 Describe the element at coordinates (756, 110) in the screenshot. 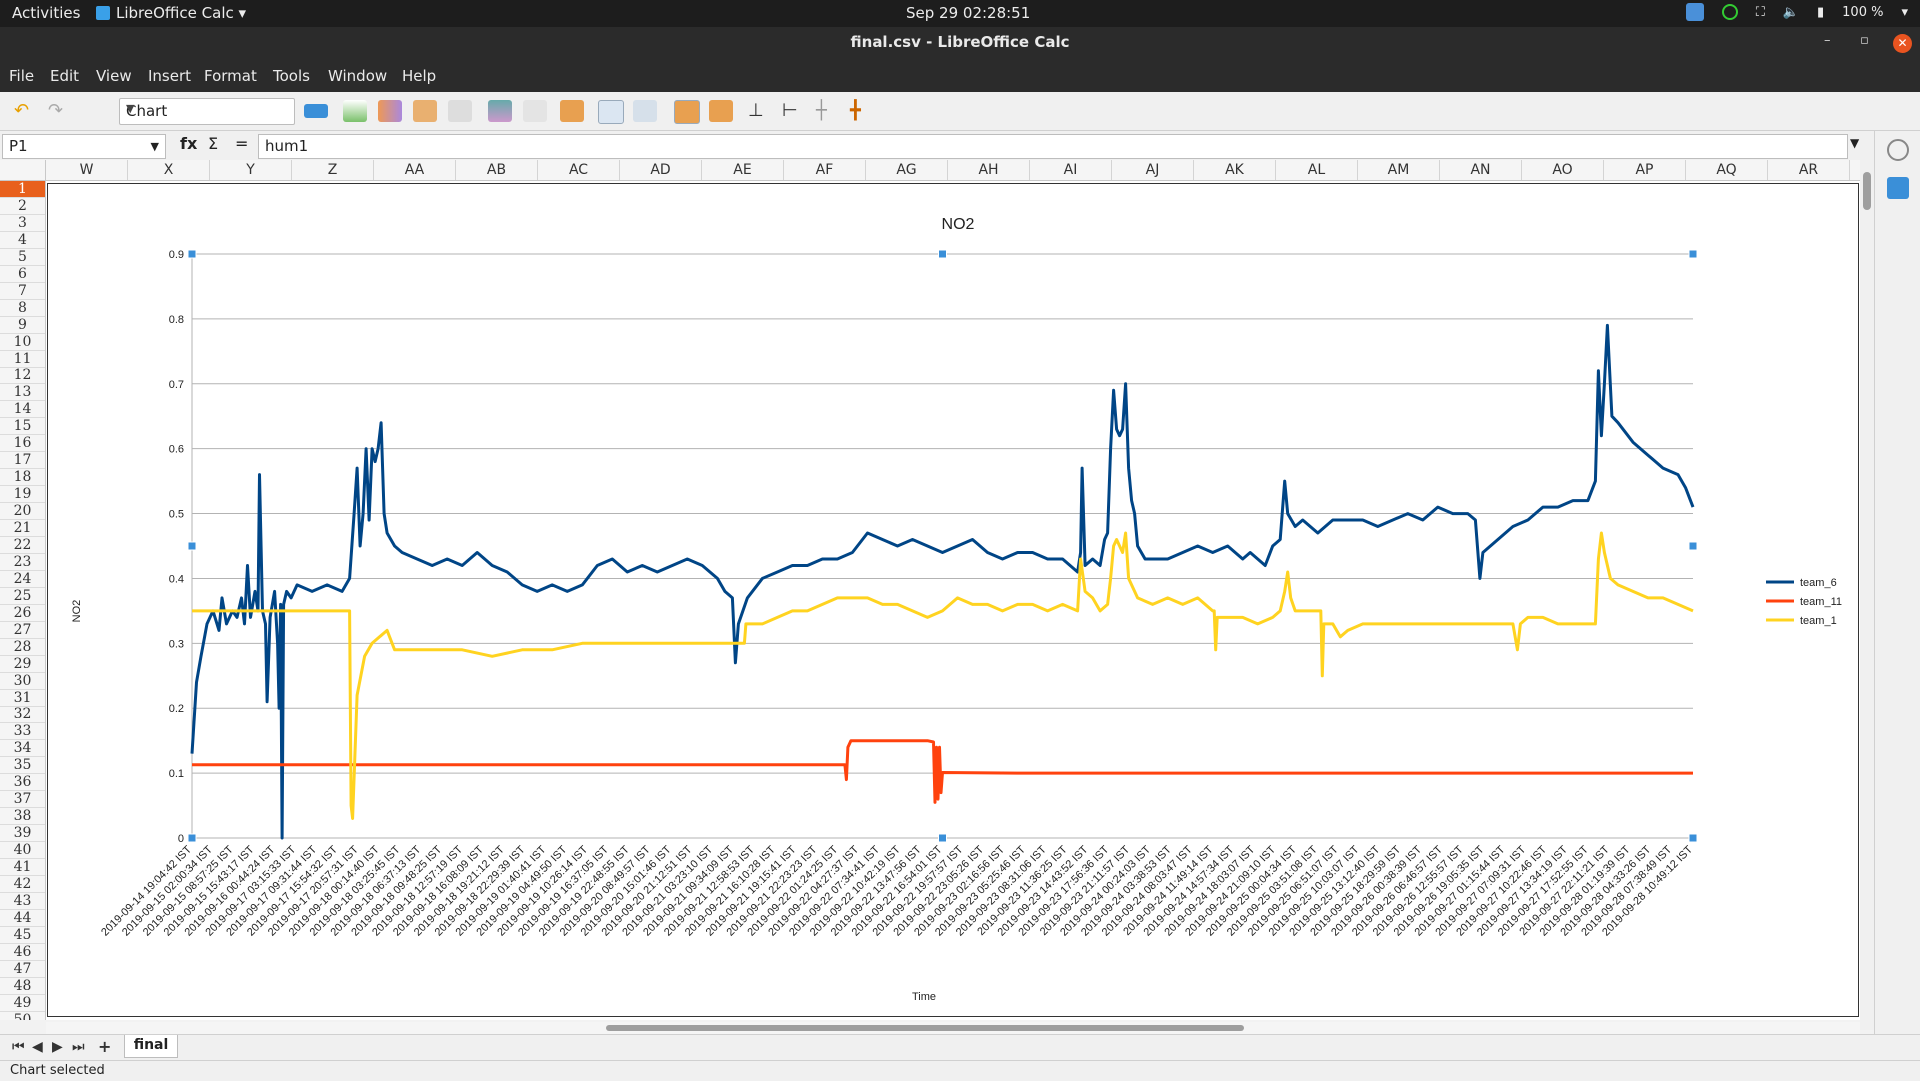

I see `axes-icon: ⊥` at that location.